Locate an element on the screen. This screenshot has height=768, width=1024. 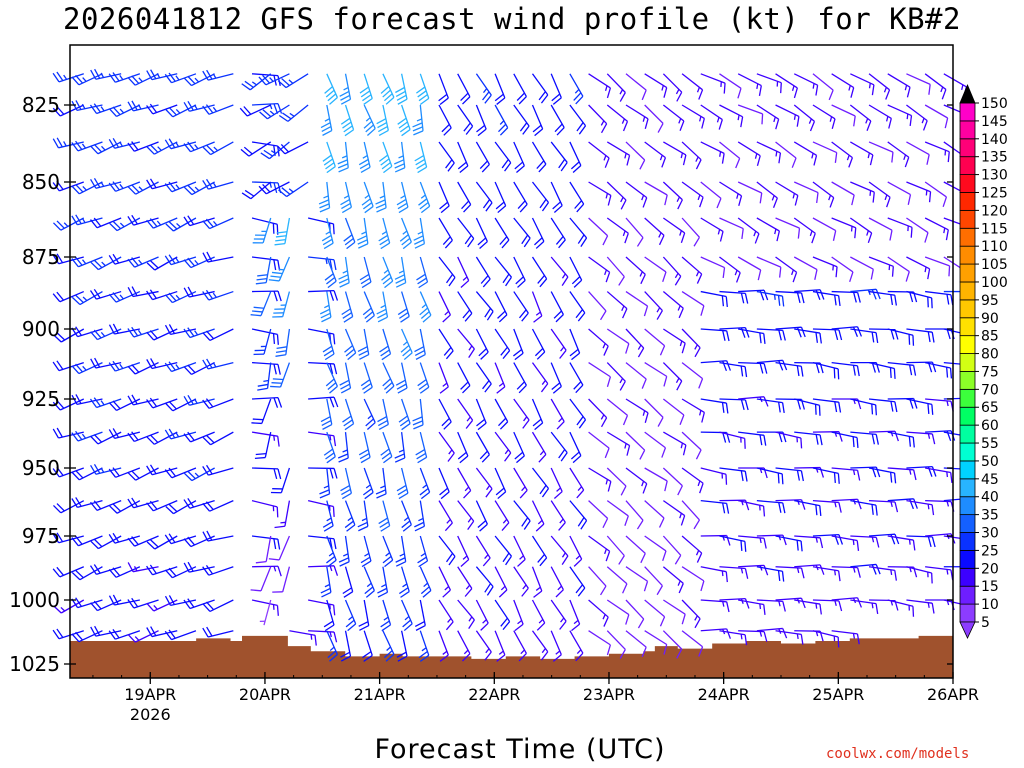
colorbar-label: 40 is located at coordinates (990, 498).